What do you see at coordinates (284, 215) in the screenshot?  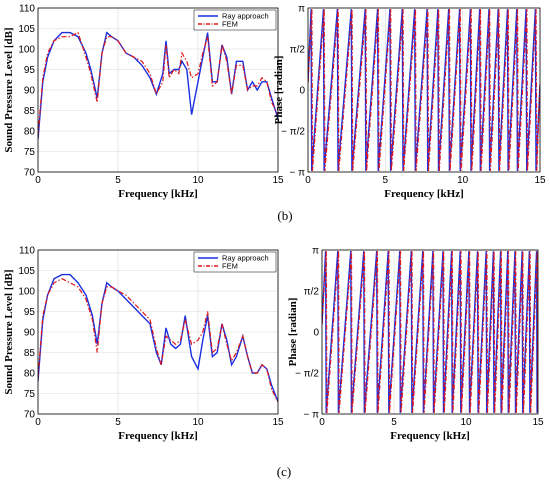 I see `caption-b: (b)` at bounding box center [284, 215].